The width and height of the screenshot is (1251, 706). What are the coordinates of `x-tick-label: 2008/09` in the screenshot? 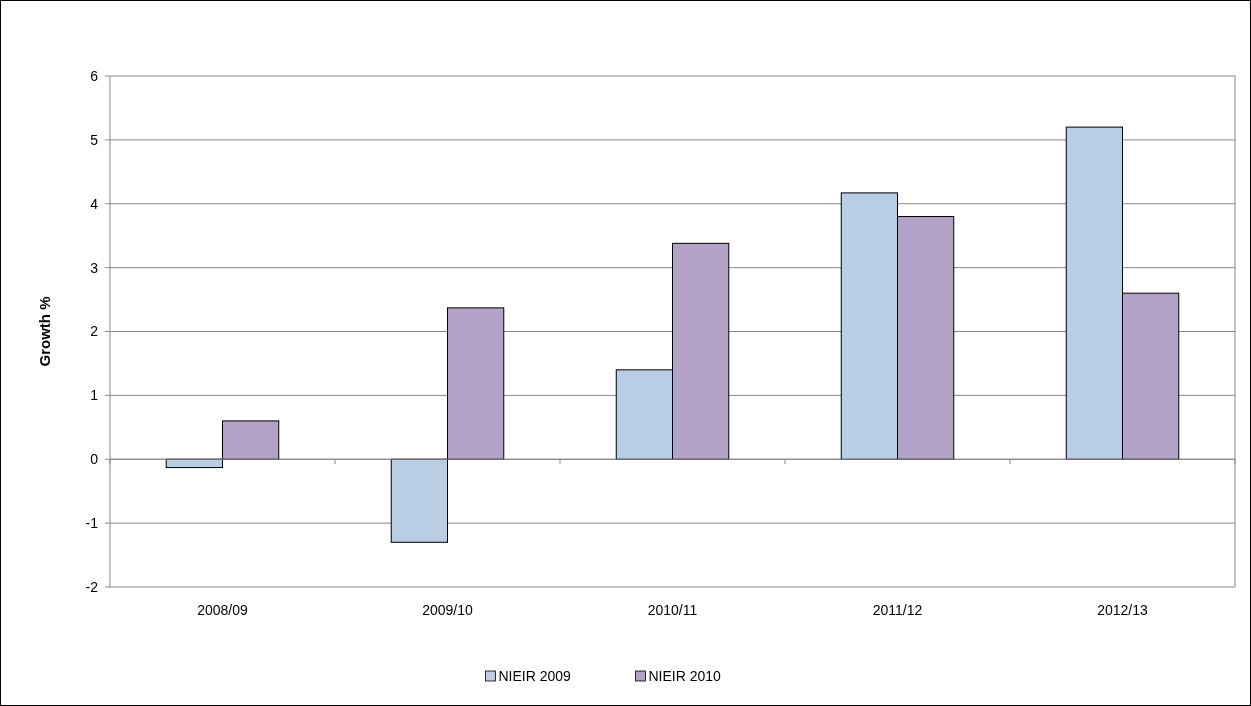 It's located at (223, 610).